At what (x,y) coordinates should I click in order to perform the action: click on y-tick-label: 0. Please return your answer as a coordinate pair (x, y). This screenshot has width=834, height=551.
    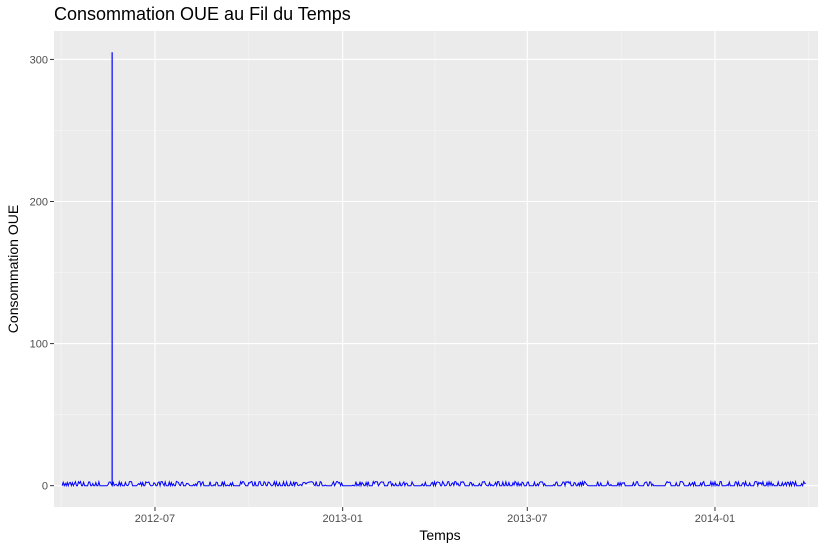
    Looking at the image, I should click on (45, 487).